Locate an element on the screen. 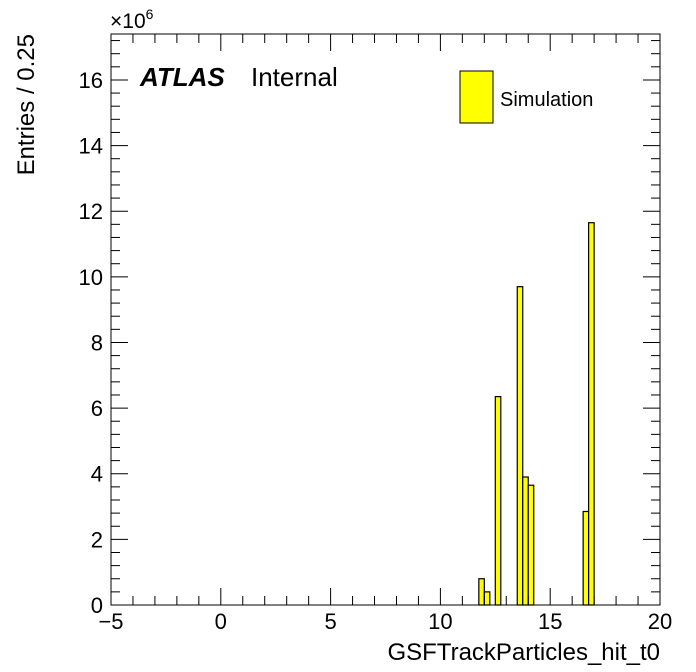 Image resolution: width=696 pixels, height=672 pixels. x-tick-label: 0 is located at coordinates (221, 621).